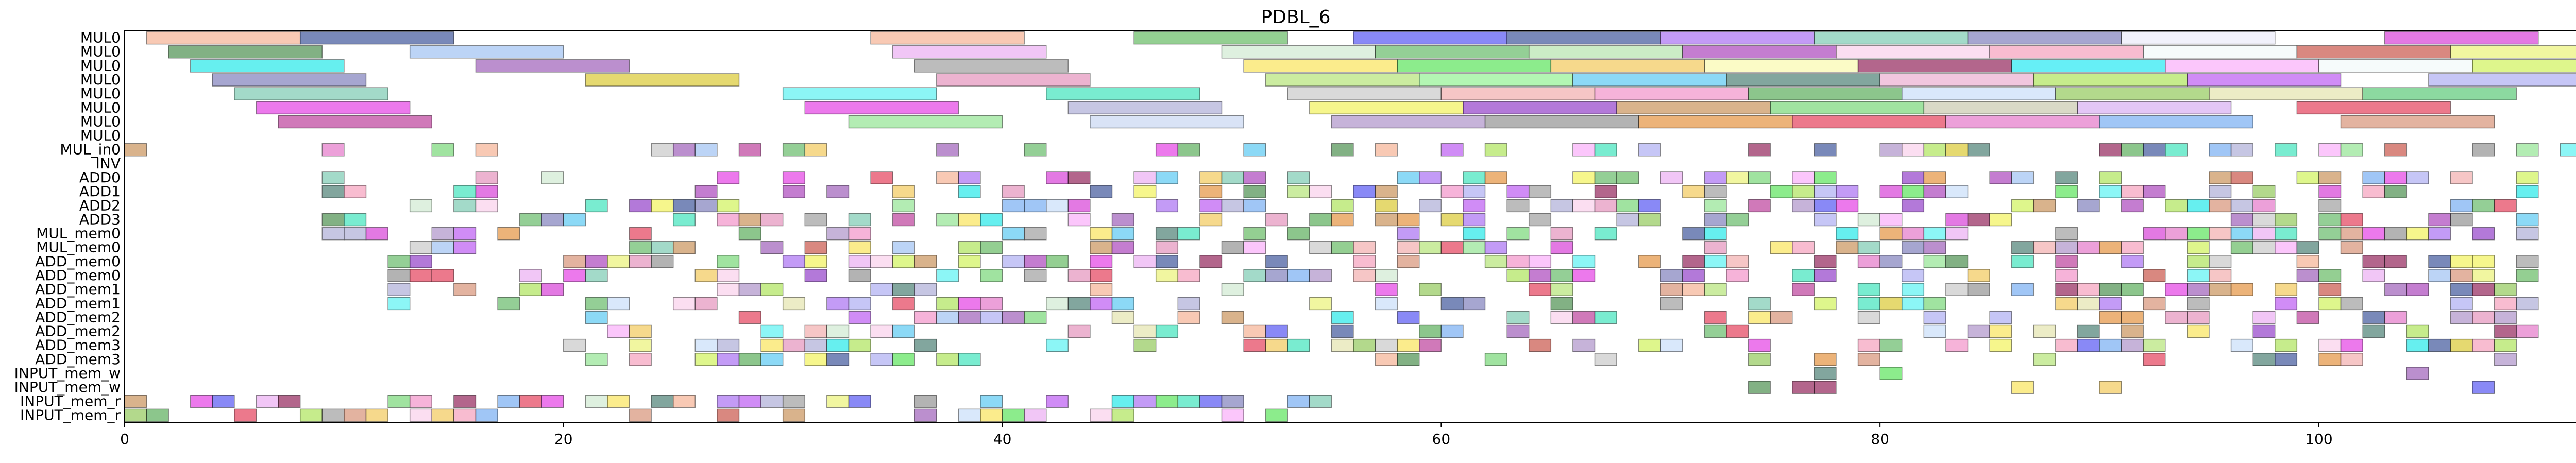  What do you see at coordinates (79, 247) in the screenshot?
I see `y-tick-label: MUL_mem0` at bounding box center [79, 247].